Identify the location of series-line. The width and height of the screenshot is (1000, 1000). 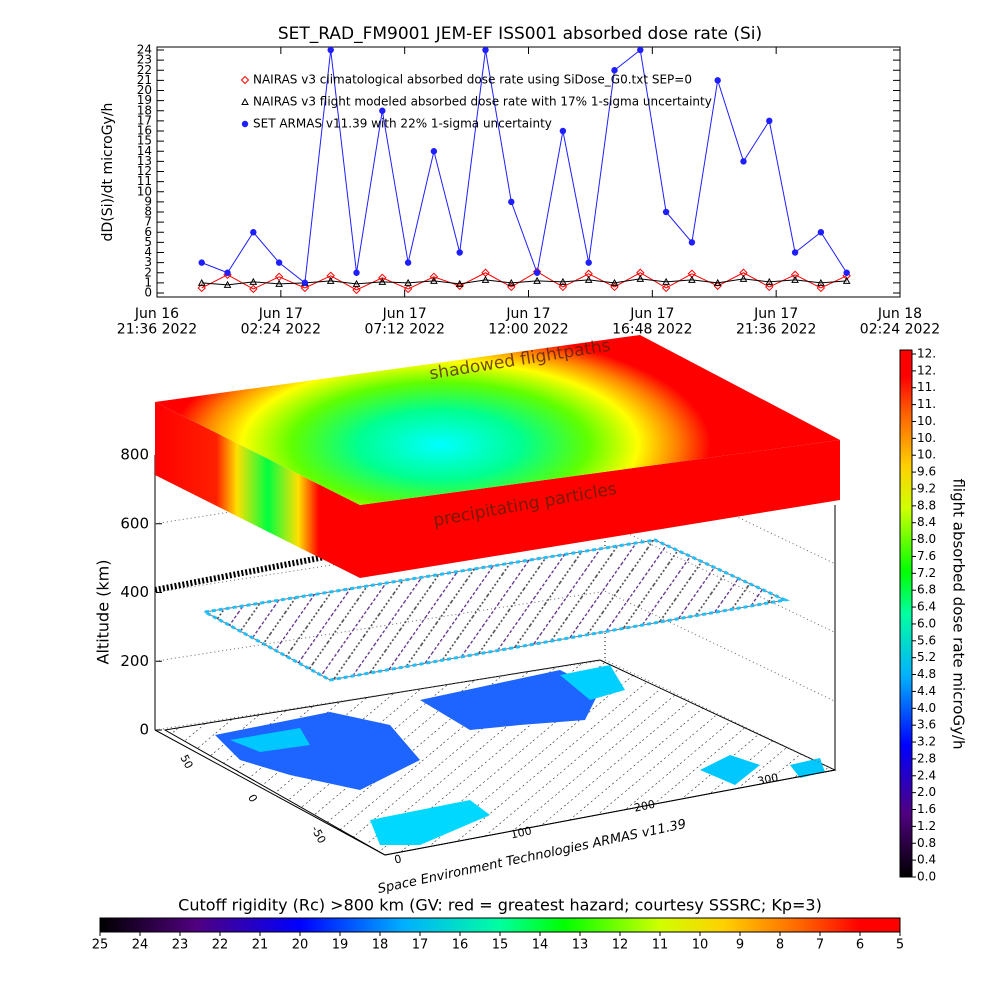
(524, 281).